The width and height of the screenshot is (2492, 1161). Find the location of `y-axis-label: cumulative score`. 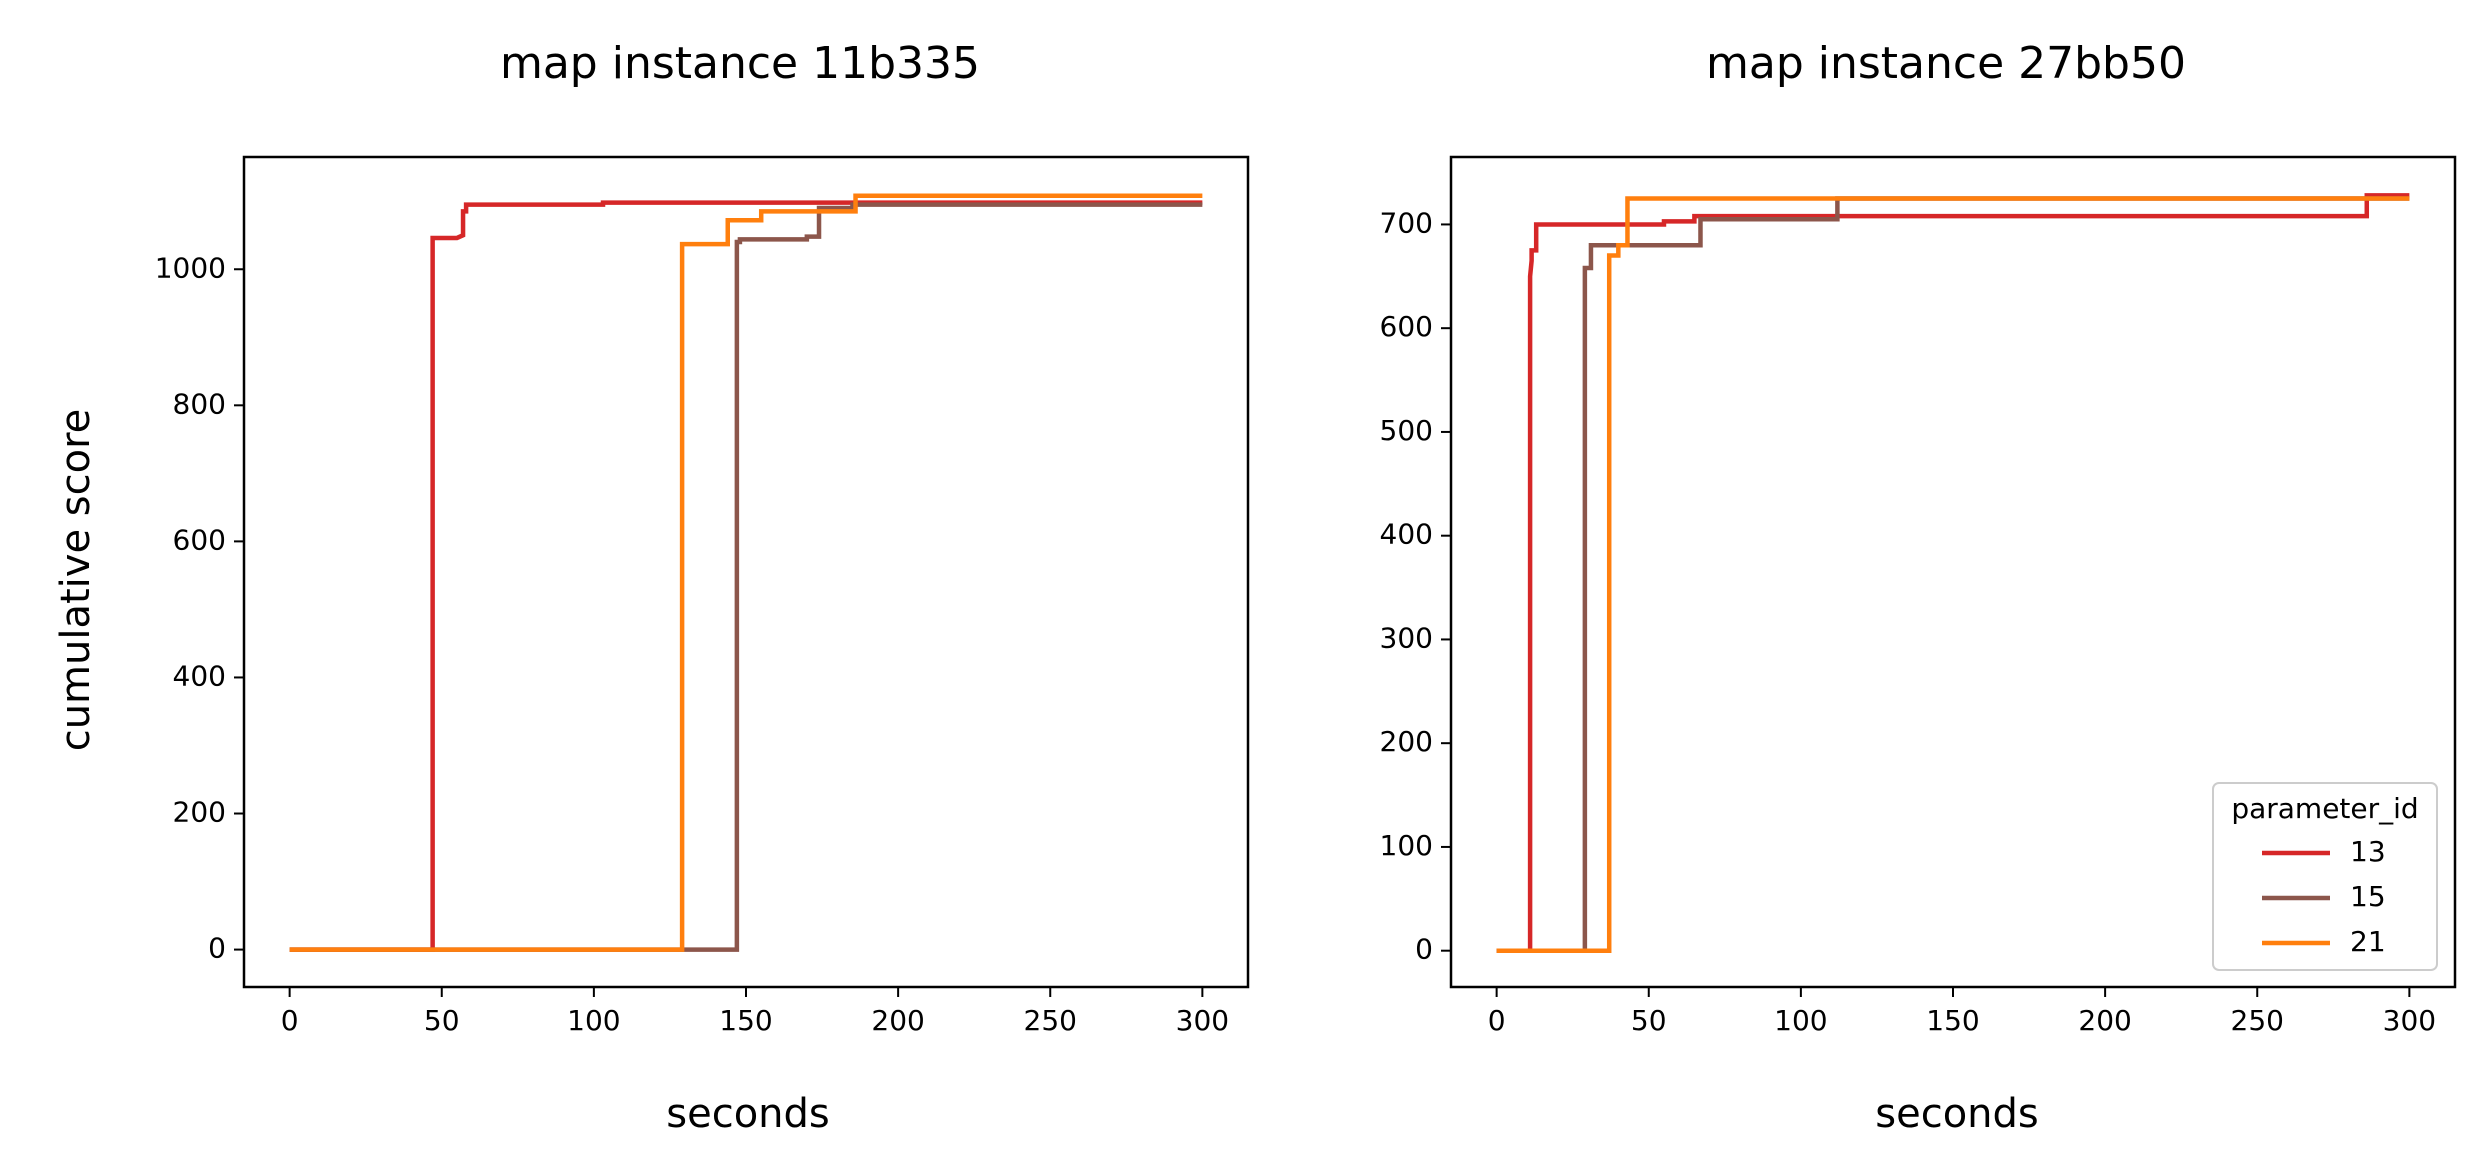

y-axis-label: cumulative score is located at coordinates (76, 580).